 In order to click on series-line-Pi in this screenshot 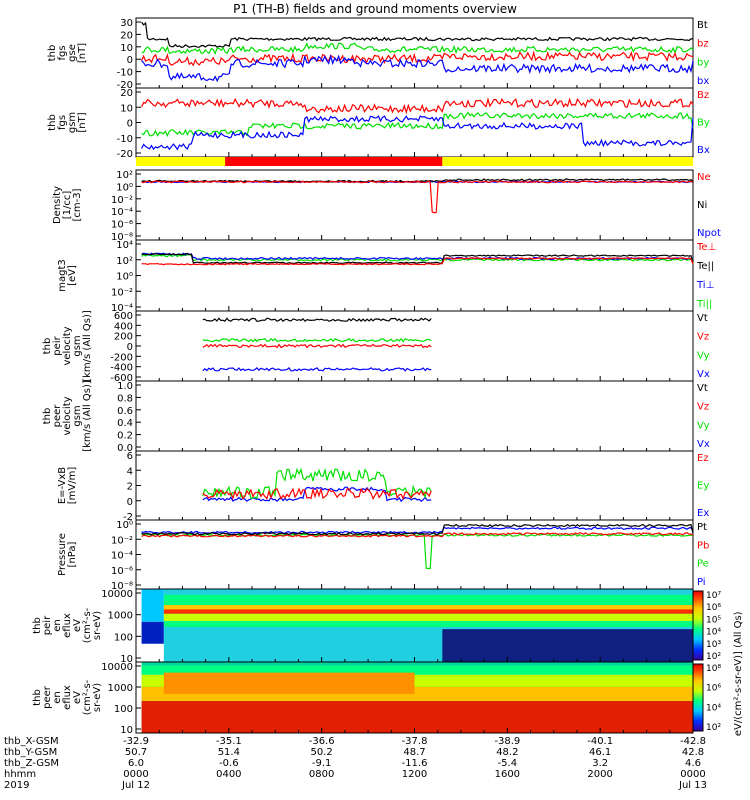, I will do `click(417, 530)`.